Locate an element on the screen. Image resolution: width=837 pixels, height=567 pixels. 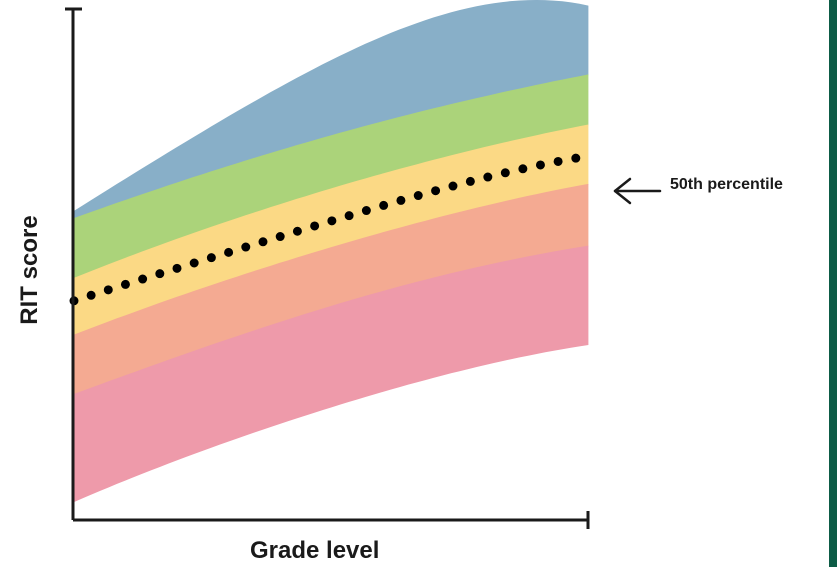
edge-bar is located at coordinates (833, 283).